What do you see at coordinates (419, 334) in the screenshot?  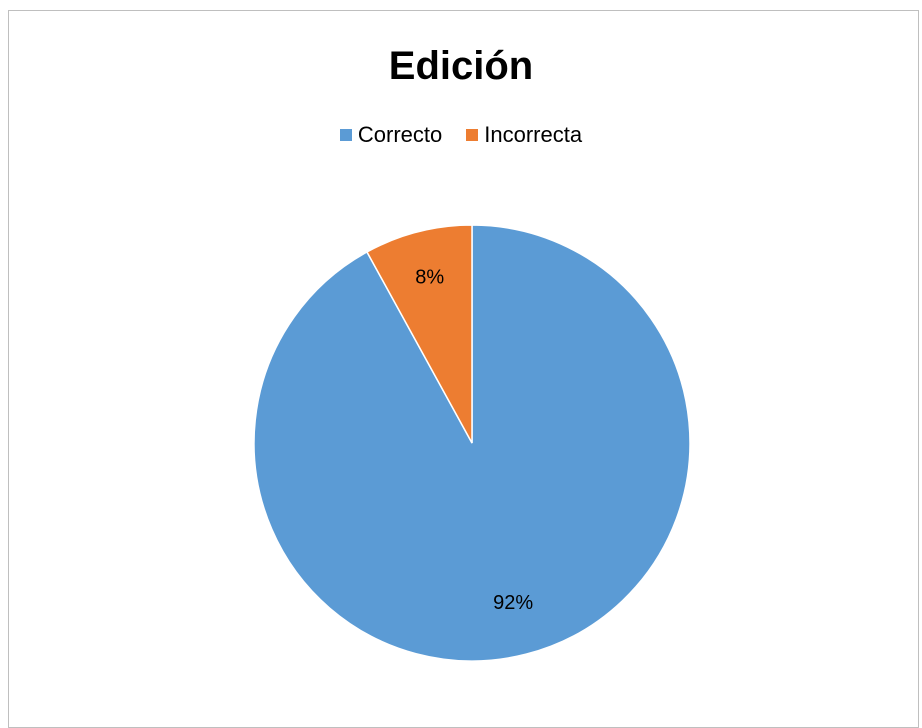 I see `pie-slice-incorrecta` at bounding box center [419, 334].